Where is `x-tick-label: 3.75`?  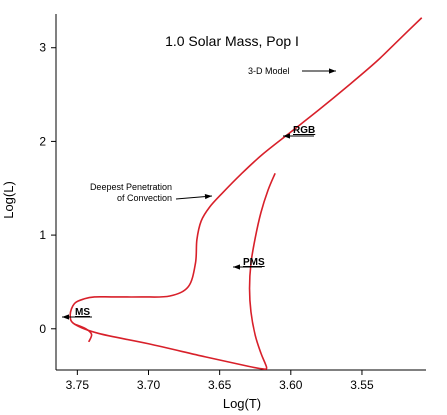
x-tick-label: 3.75 is located at coordinates (78, 385).